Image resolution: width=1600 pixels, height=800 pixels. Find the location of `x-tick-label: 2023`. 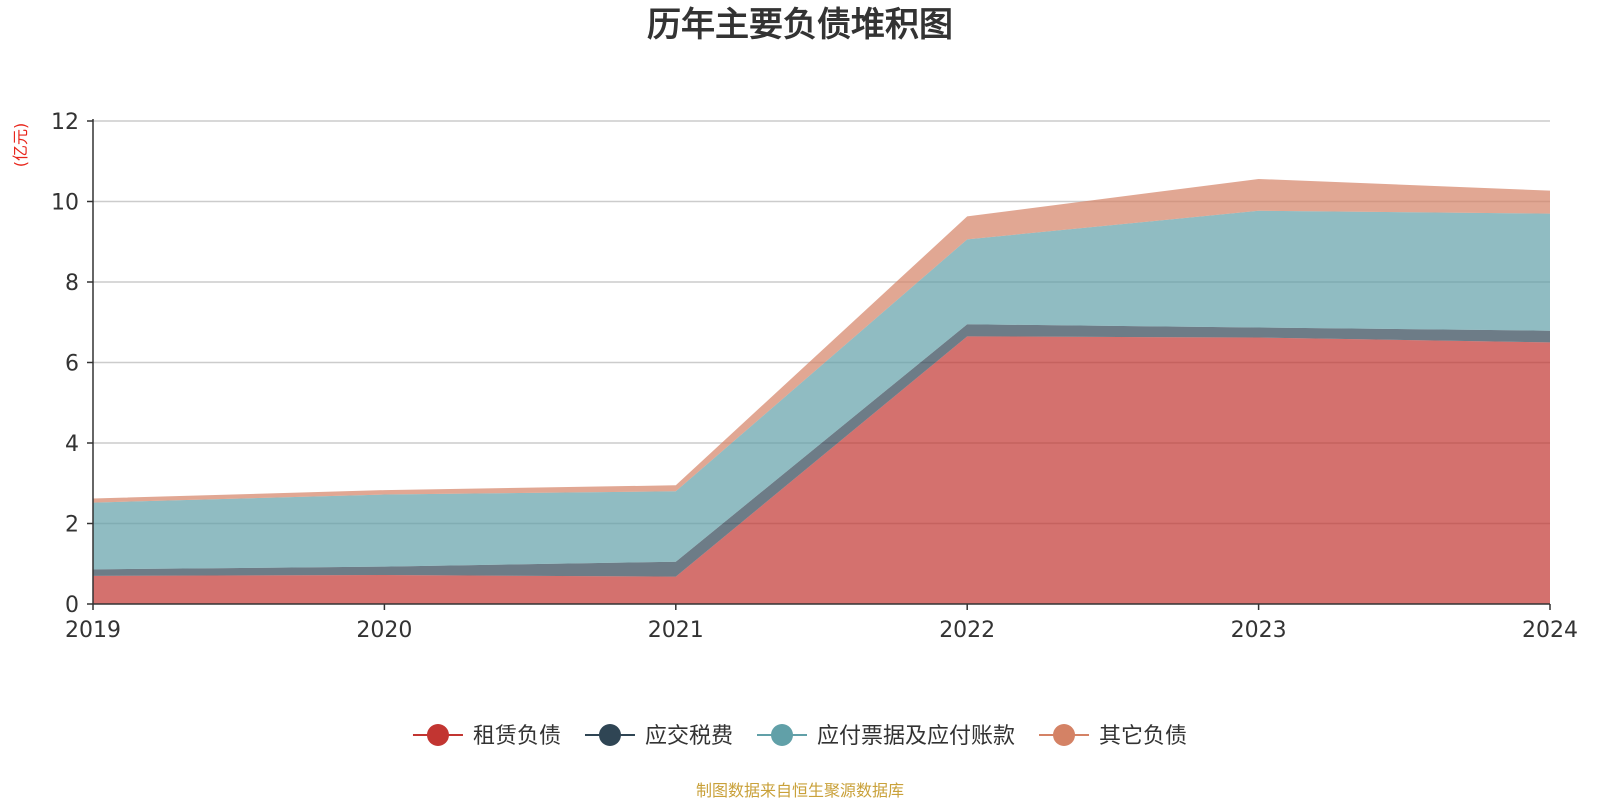

x-tick-label: 2023 is located at coordinates (1259, 630).